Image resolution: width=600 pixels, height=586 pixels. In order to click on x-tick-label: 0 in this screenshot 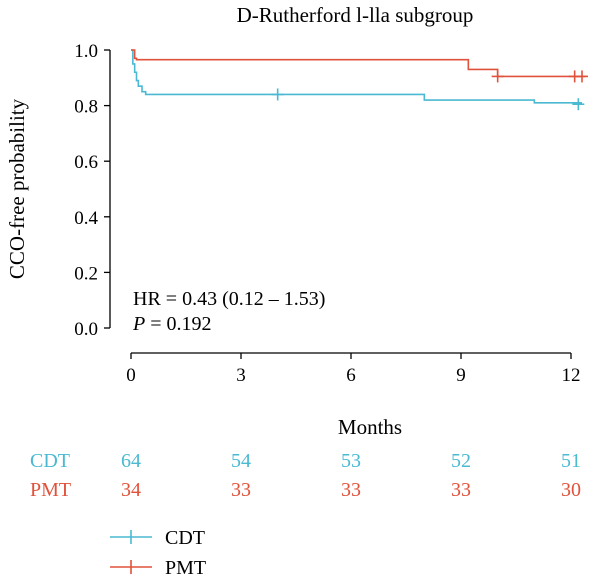, I will do `click(131, 375)`.